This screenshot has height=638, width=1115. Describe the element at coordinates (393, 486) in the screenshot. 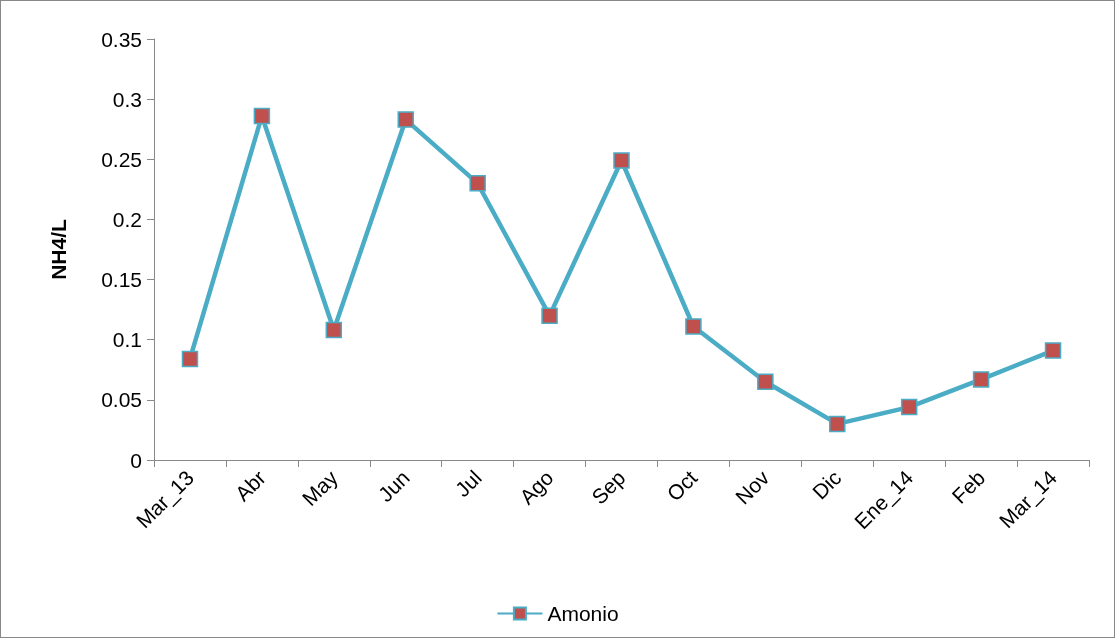

I see `x-tick-label: Jun` at that location.